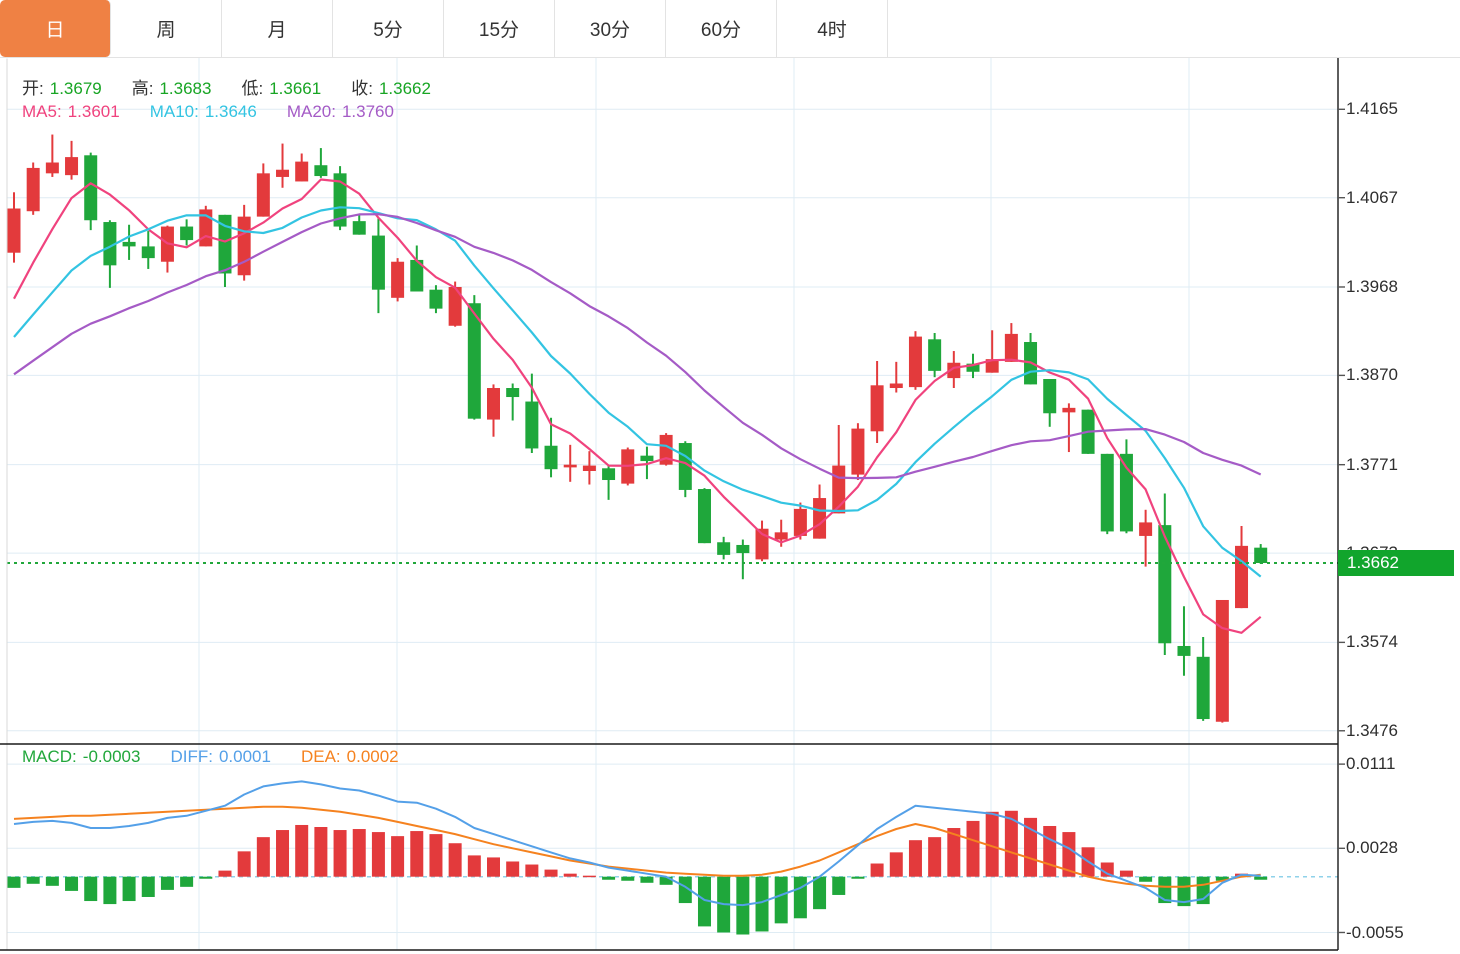 The width and height of the screenshot is (1460, 954). I want to click on tab-15min: 15分, so click(499, 28).